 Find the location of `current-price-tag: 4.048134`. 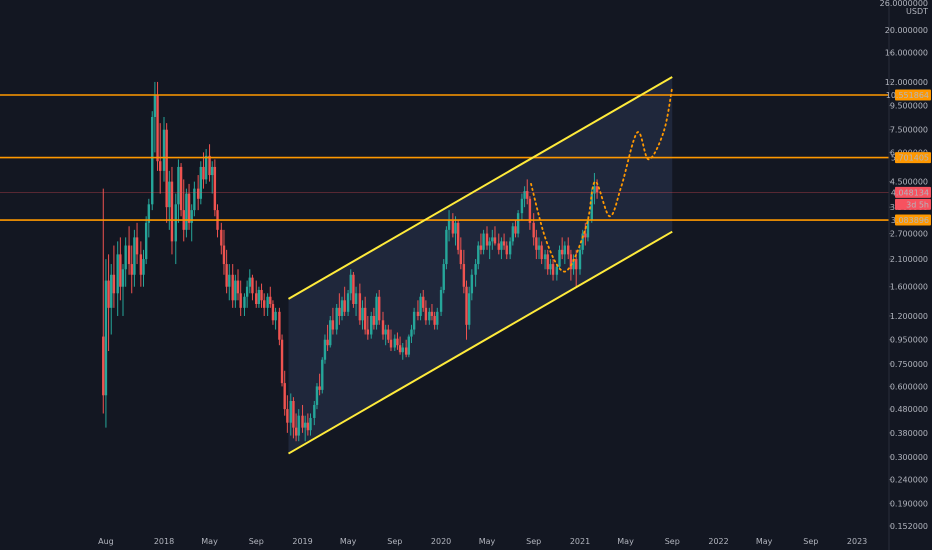

current-price-tag: 4.048134 is located at coordinates (911, 192).